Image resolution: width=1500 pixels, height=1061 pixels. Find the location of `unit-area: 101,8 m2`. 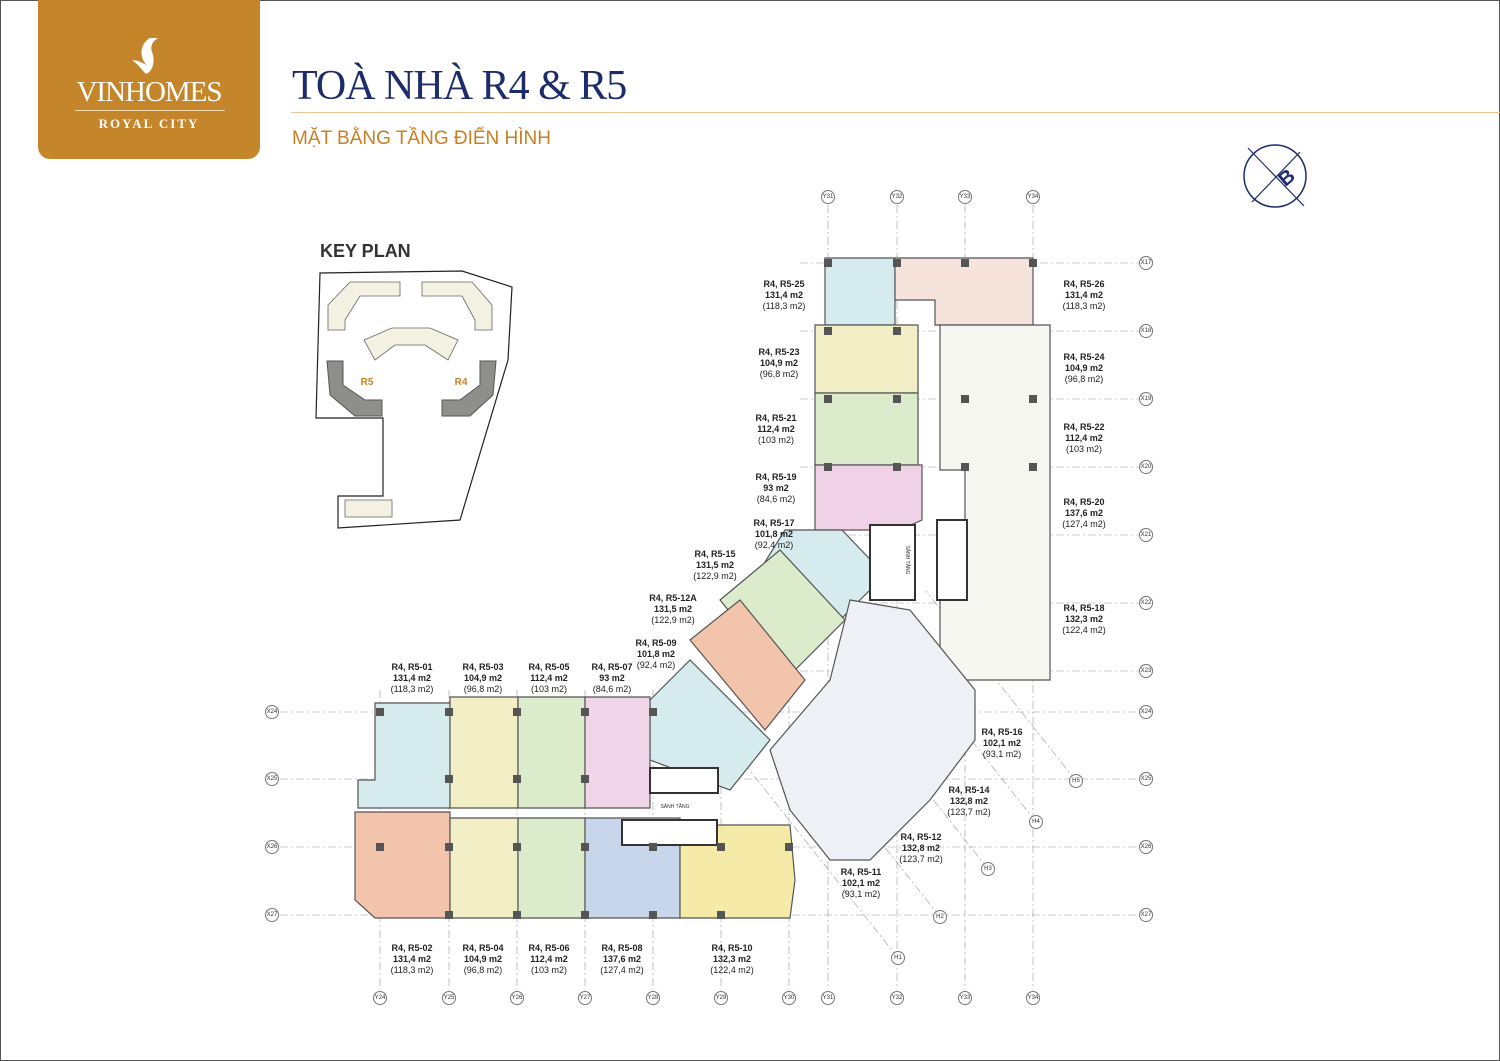

unit-area: 101,8 m2 is located at coordinates (656, 654).